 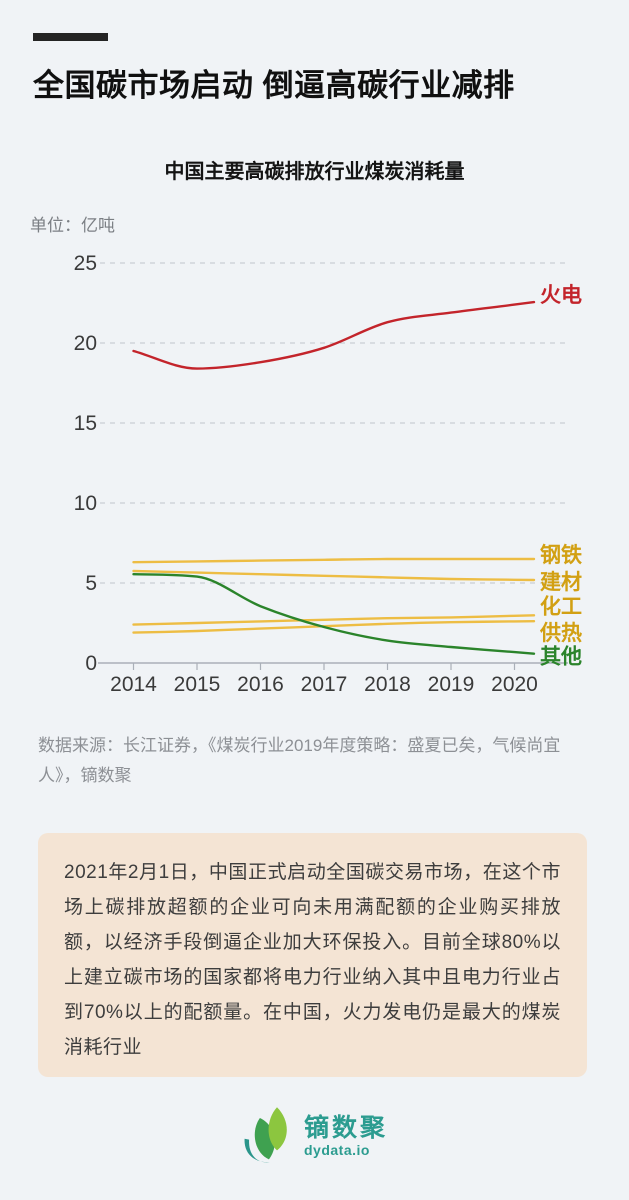 What do you see at coordinates (133, 684) in the screenshot?
I see `x-axis-label: 2014` at bounding box center [133, 684].